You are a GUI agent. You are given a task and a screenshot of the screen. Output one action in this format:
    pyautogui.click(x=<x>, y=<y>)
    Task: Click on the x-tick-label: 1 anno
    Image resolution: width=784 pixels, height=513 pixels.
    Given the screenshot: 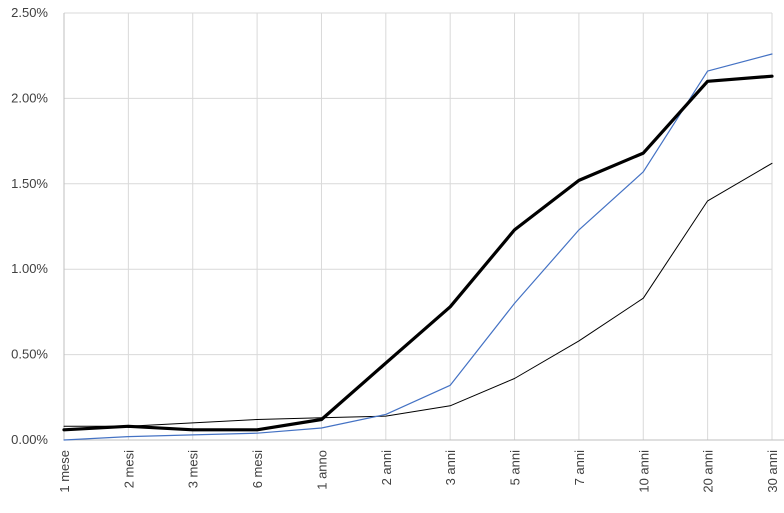 What is the action you would take?
    pyautogui.click(x=321, y=470)
    